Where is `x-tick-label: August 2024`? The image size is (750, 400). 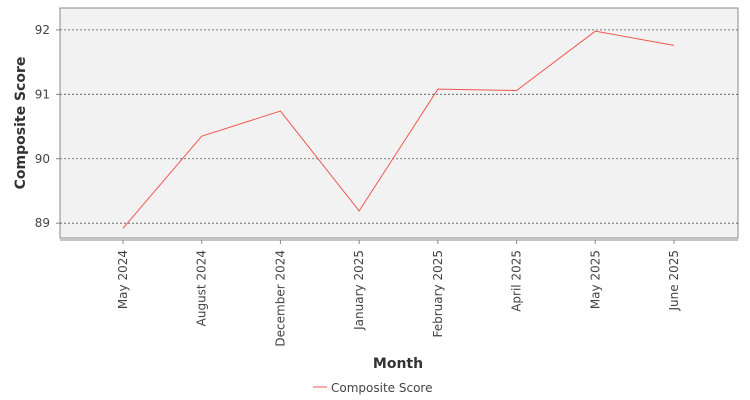
x-tick-label: August 2024 is located at coordinates (202, 288).